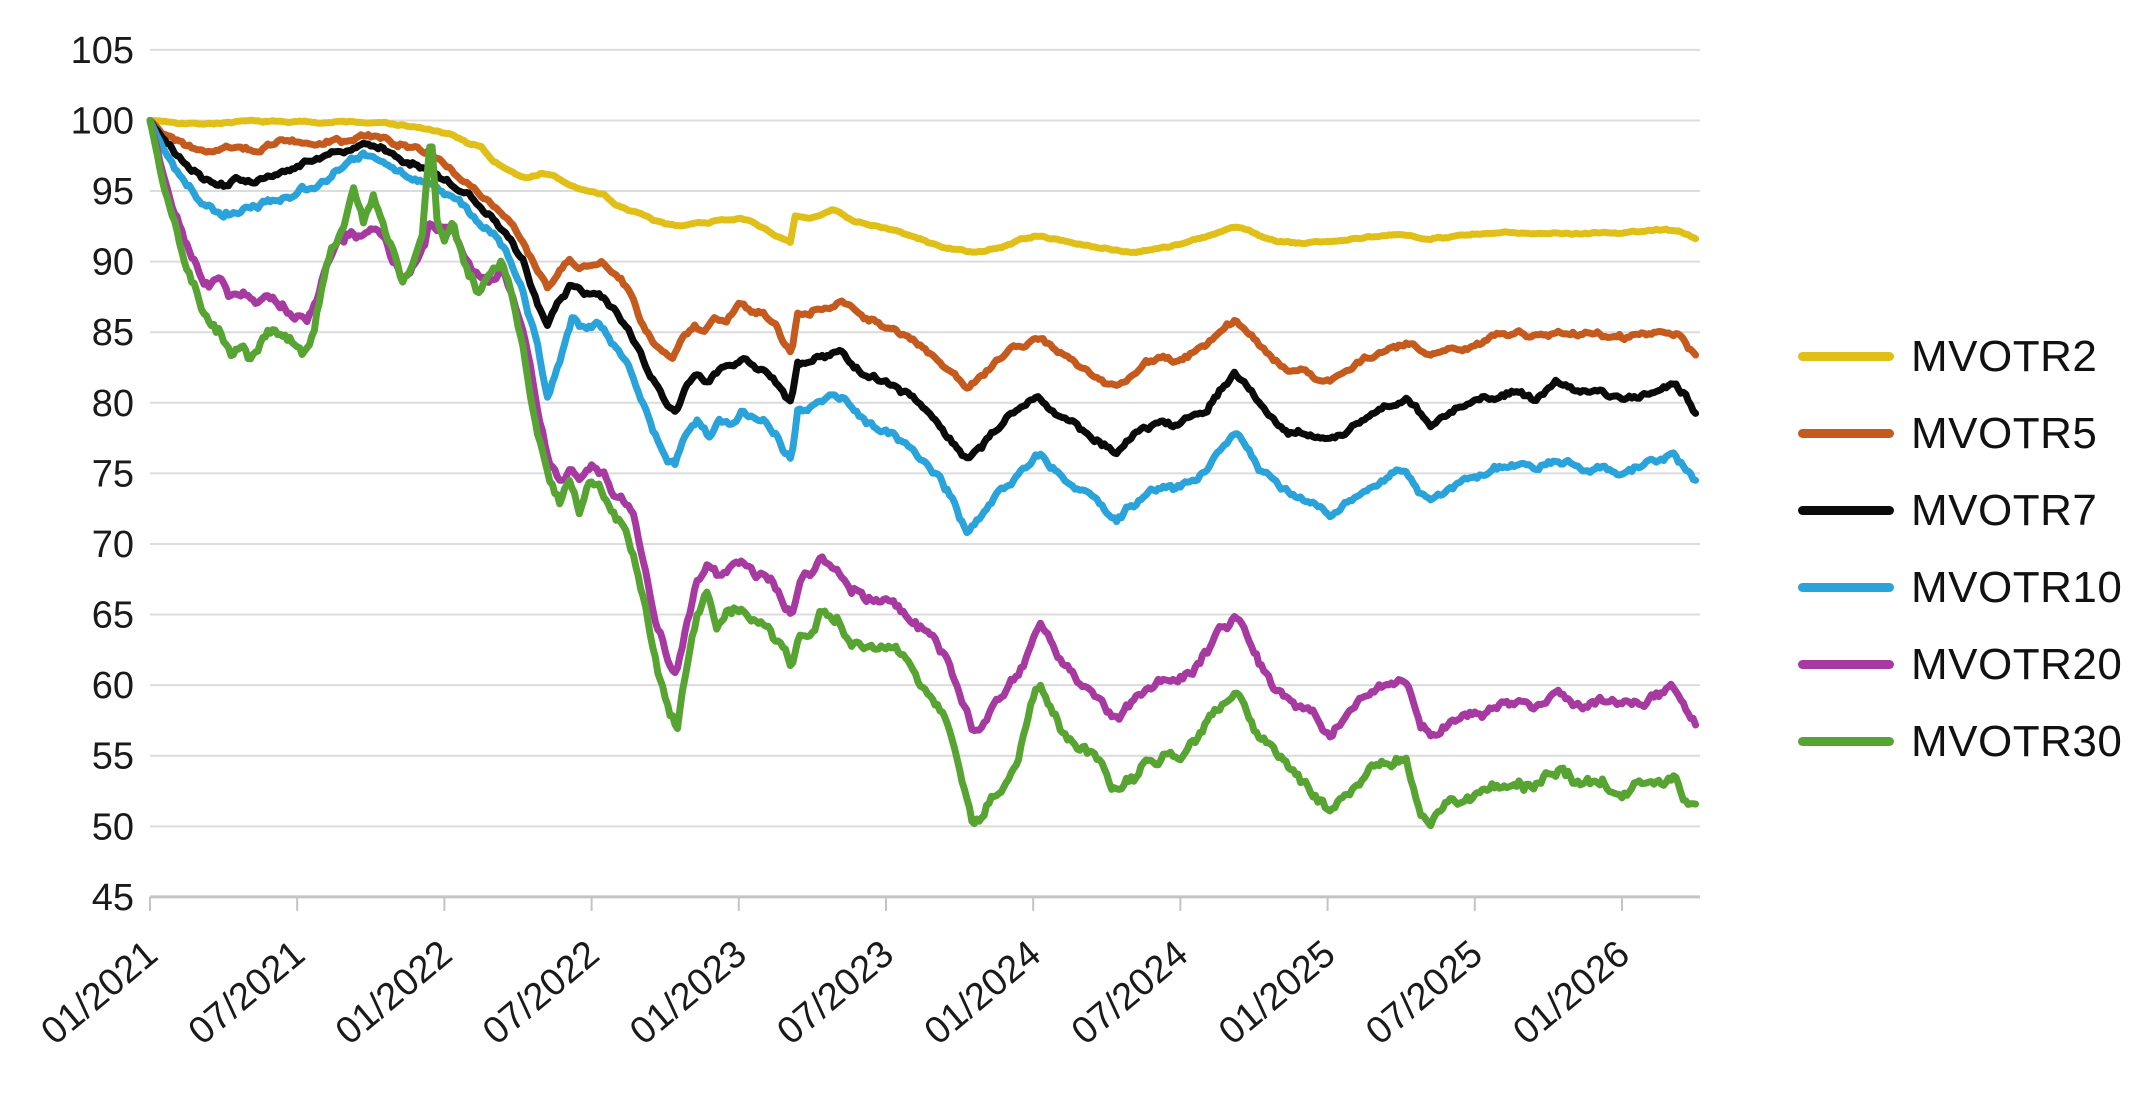 The width and height of the screenshot is (2145, 1103). What do you see at coordinates (113, 474) in the screenshot?
I see `y-tick-label: 75` at bounding box center [113, 474].